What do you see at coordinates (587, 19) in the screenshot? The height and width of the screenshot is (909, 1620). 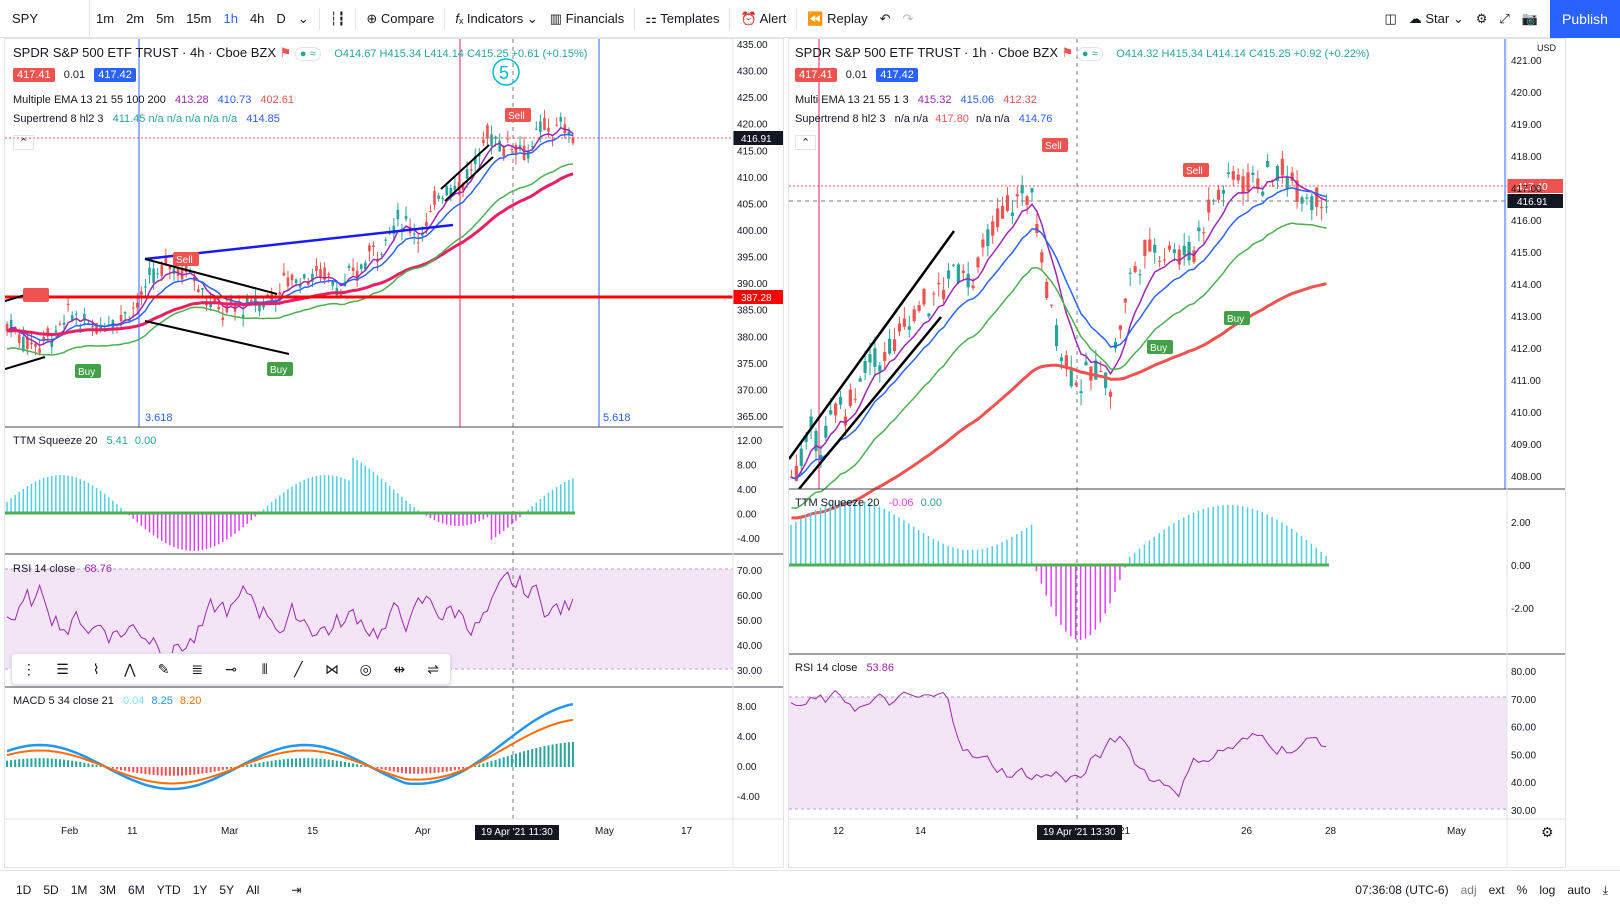 I see `financials-button: ▥ Financials` at bounding box center [587, 19].